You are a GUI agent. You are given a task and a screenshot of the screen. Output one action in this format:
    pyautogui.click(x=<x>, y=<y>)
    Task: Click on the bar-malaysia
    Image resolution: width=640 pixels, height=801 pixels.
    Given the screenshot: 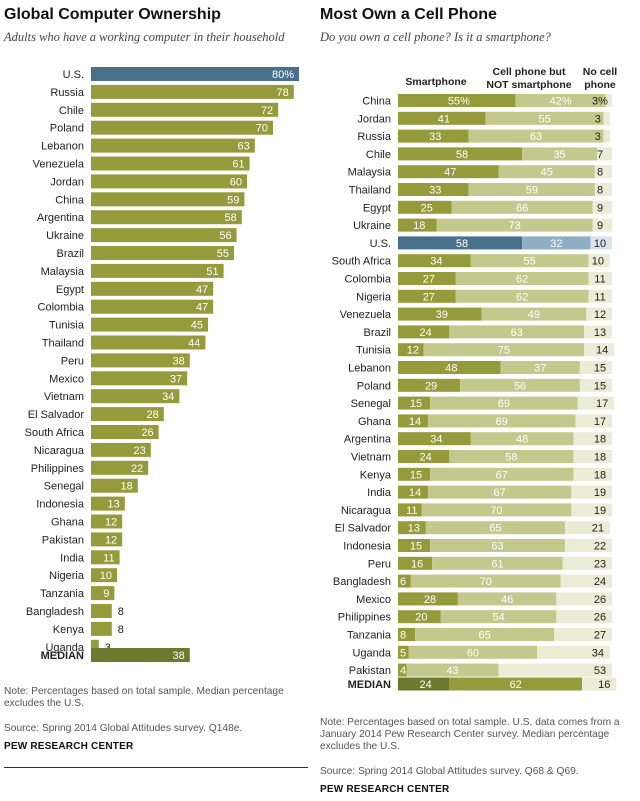 What is the action you would take?
    pyautogui.click(x=157, y=270)
    